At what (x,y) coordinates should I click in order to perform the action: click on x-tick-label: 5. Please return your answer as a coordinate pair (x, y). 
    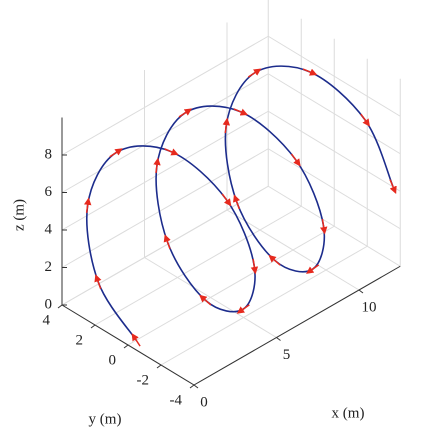
    Looking at the image, I should click on (287, 355).